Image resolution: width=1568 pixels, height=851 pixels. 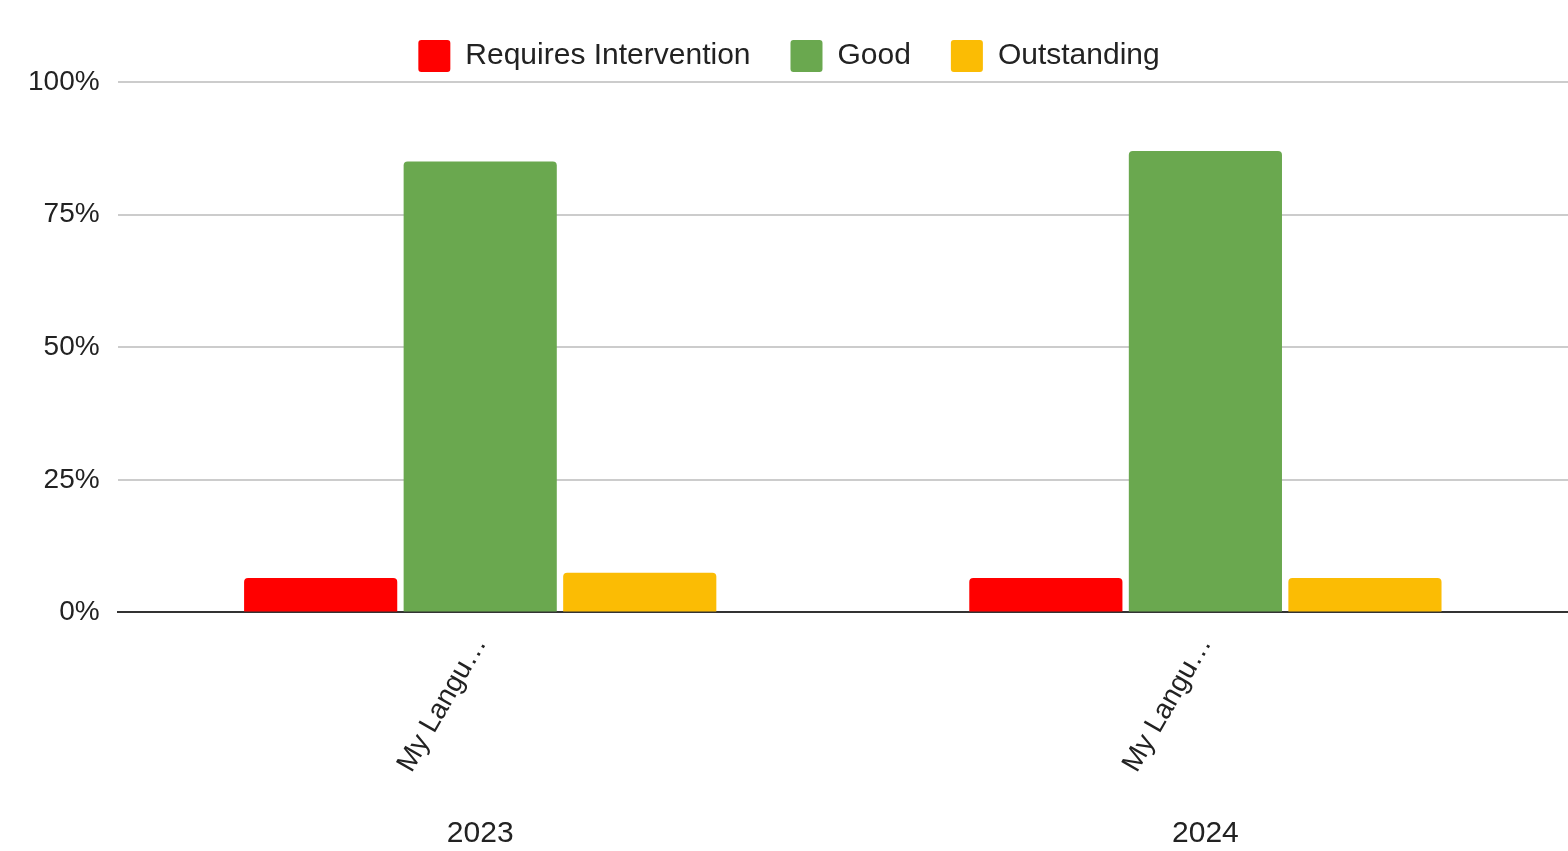 What do you see at coordinates (1205, 832) in the screenshot?
I see `text: 2024` at bounding box center [1205, 832].